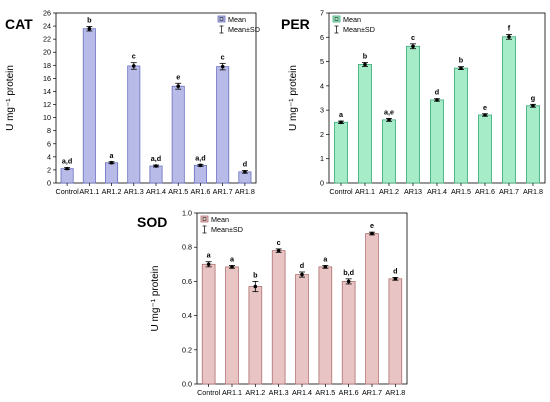 The height and width of the screenshot is (402, 550). Describe the element at coordinates (485, 191) in the screenshot. I see `x-tick-label: AR1.6` at that location.